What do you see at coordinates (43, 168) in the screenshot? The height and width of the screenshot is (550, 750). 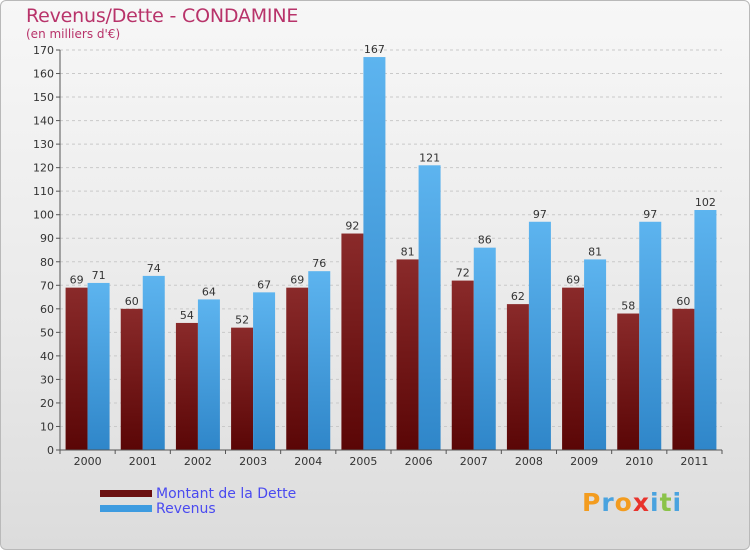 I see `y-tick-label: 120` at bounding box center [43, 168].